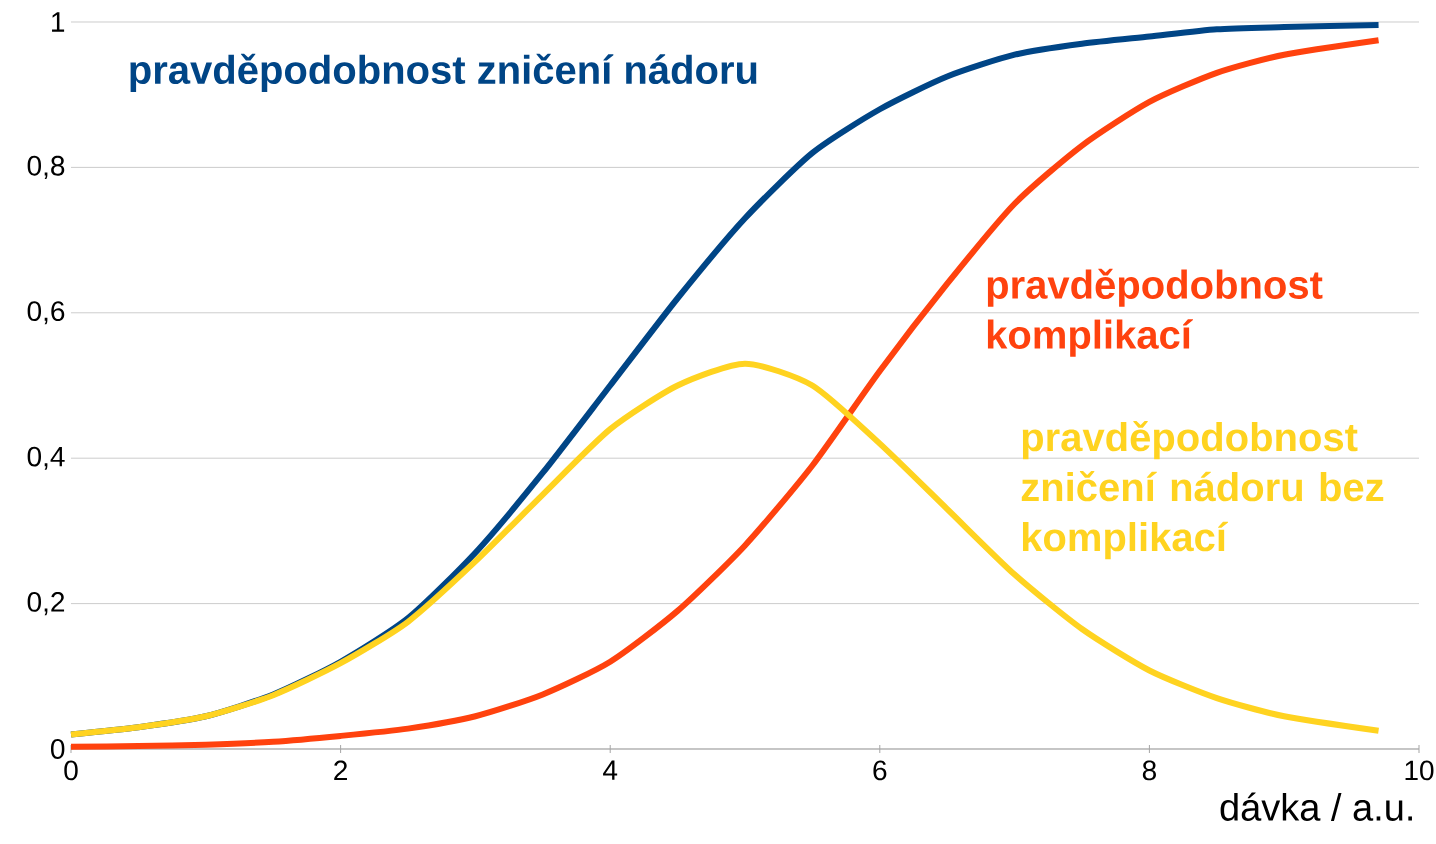  Describe the element at coordinates (1202, 490) in the screenshot. I see `series-label: pravděpodobnost zničení nádoru bez komplikací` at that location.